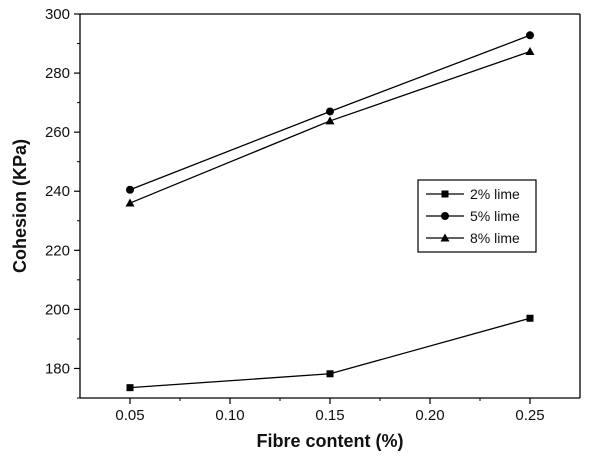 The height and width of the screenshot is (458, 591). What do you see at coordinates (57, 309) in the screenshot?
I see `y-tick-label: 200` at bounding box center [57, 309].